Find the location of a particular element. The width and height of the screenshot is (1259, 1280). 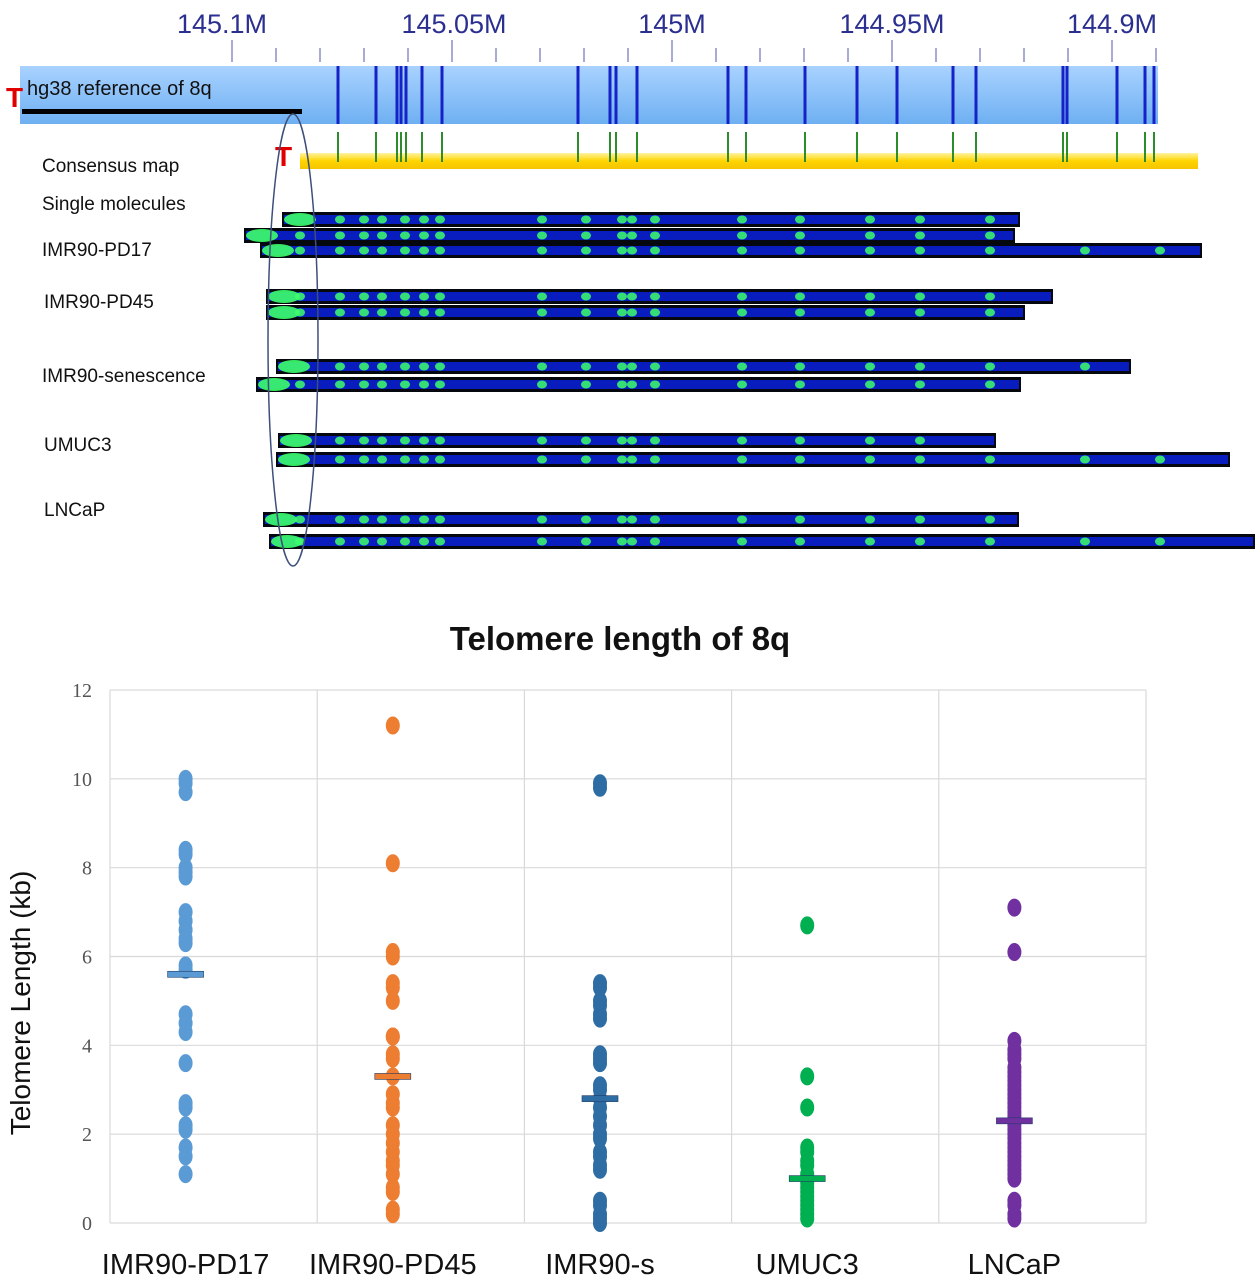

telomere-marker-reference: T is located at coordinates (14, 97).